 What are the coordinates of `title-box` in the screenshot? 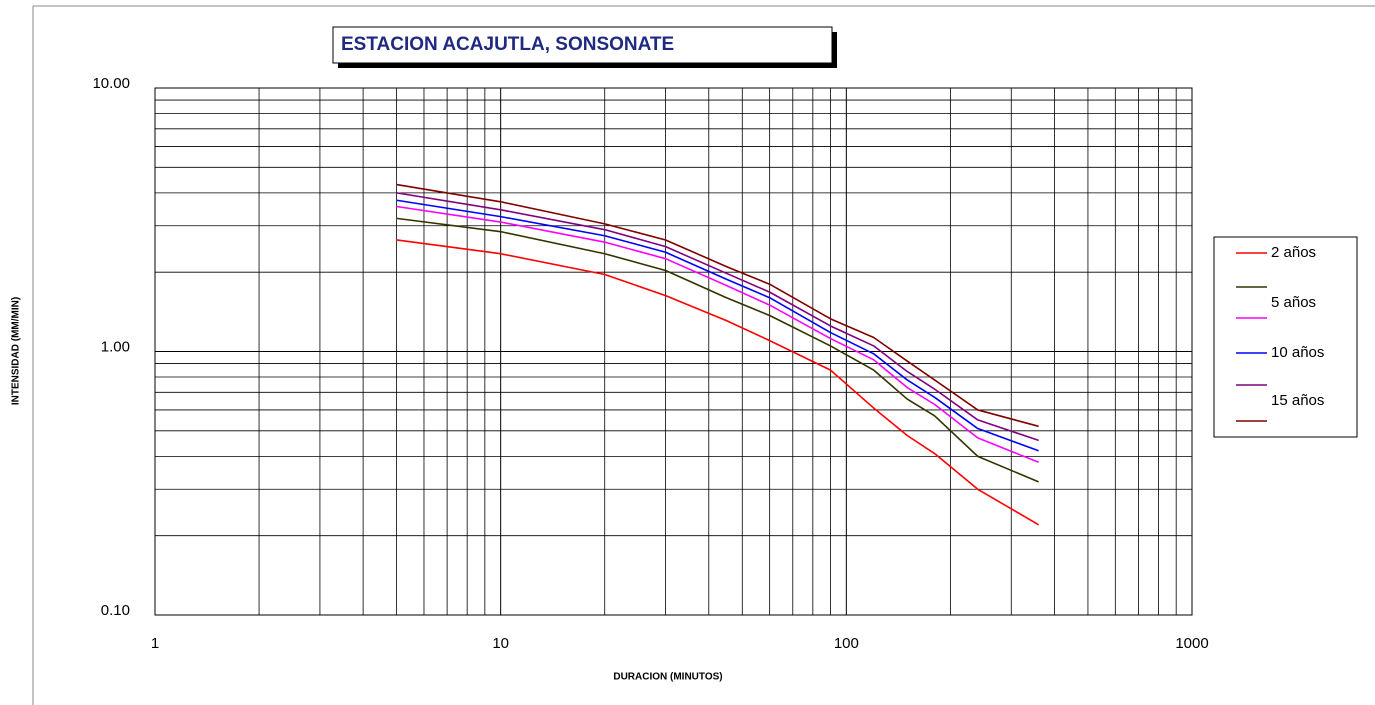 It's located at (582, 45).